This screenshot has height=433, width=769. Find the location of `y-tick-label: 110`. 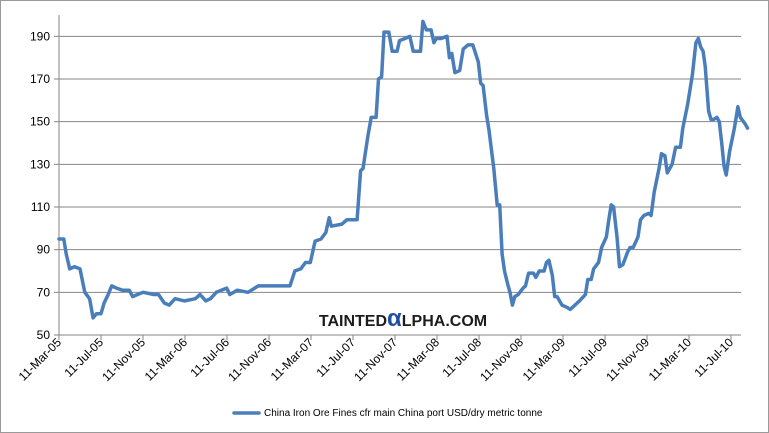

y-tick-label: 110 is located at coordinates (40, 207).